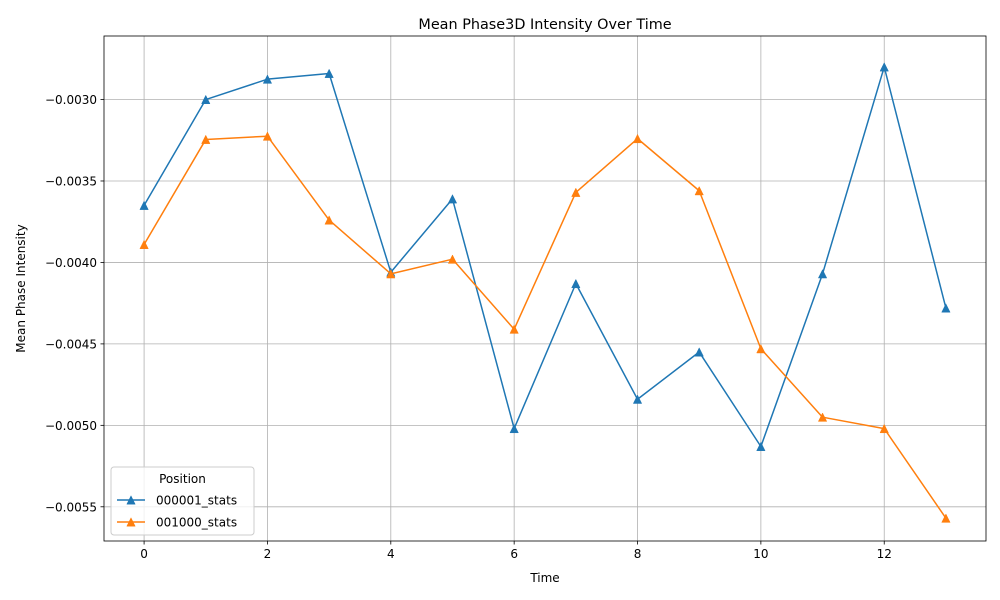  Describe the element at coordinates (71, 100) in the screenshot. I see `y-tick-label: −0.0030` at that location.